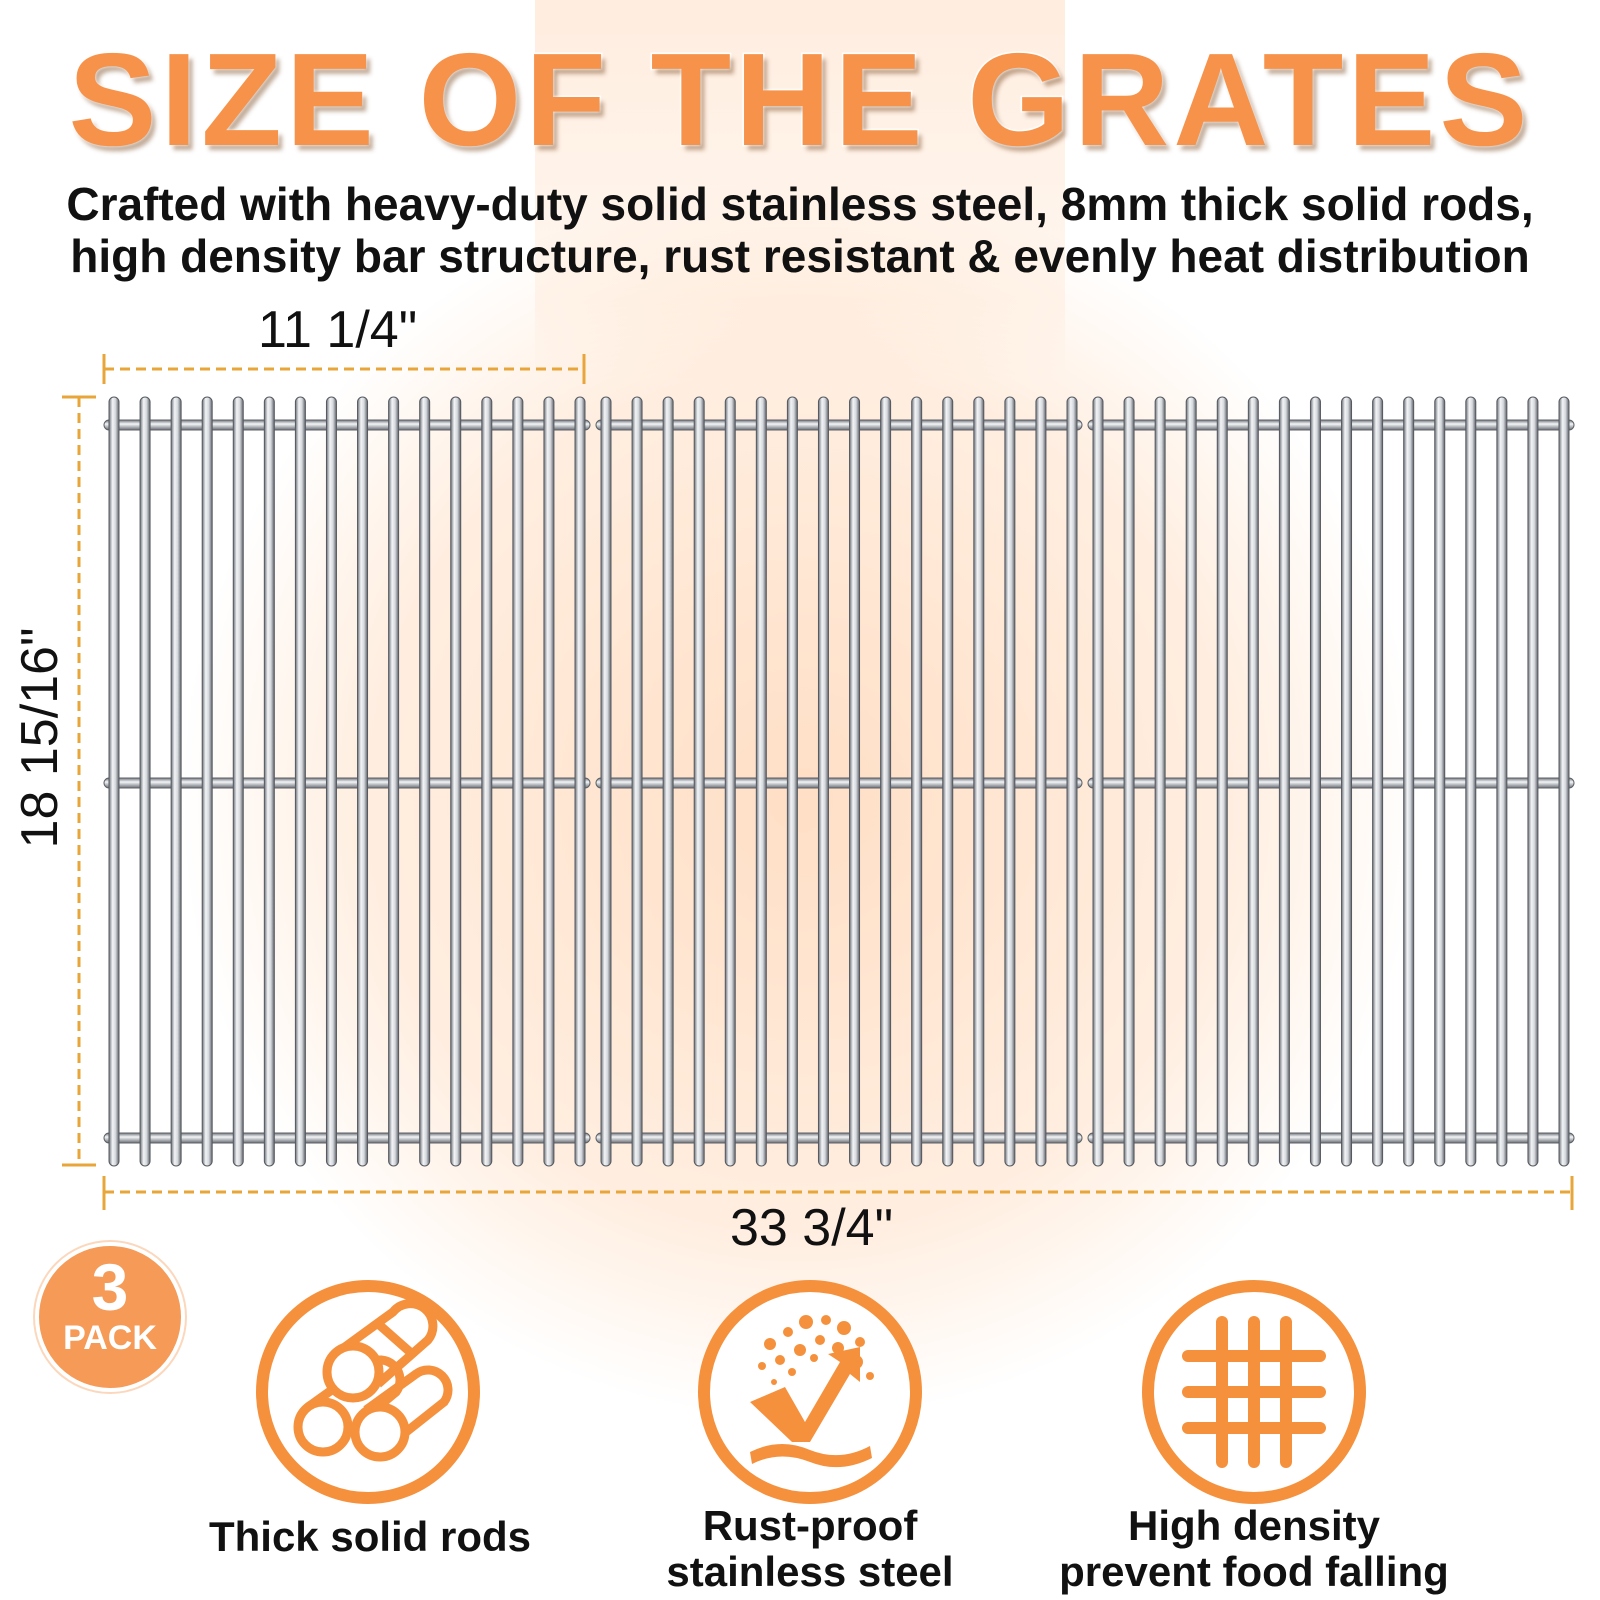 The image size is (1600, 1600). What do you see at coordinates (1254, 1571) in the screenshot?
I see `feature-high-density-label-line-2: prevent food falling` at bounding box center [1254, 1571].